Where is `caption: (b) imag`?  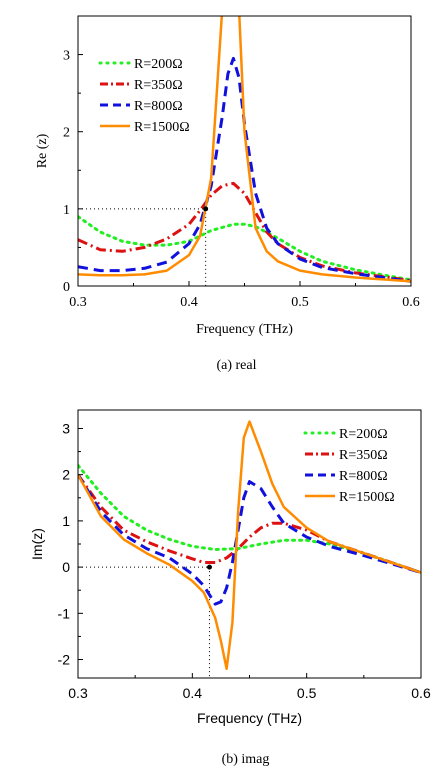 caption: (b) imag is located at coordinates (246, 759).